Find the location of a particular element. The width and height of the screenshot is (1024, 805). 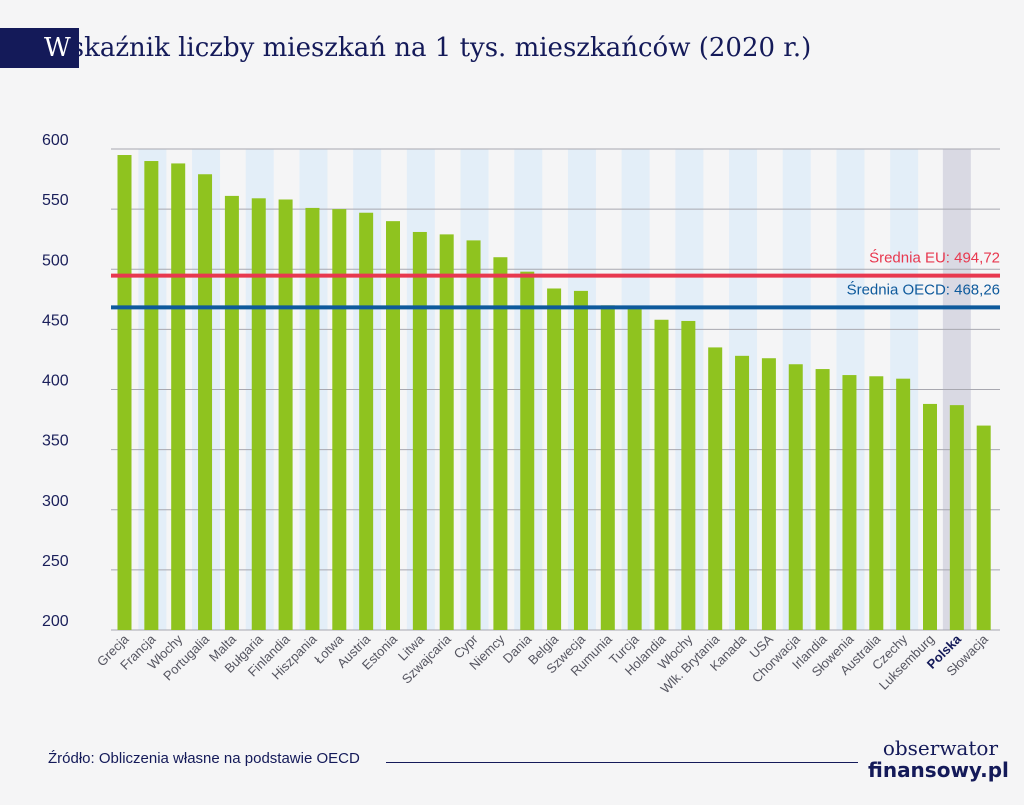

y-tick-label: 400 is located at coordinates (55, 381).